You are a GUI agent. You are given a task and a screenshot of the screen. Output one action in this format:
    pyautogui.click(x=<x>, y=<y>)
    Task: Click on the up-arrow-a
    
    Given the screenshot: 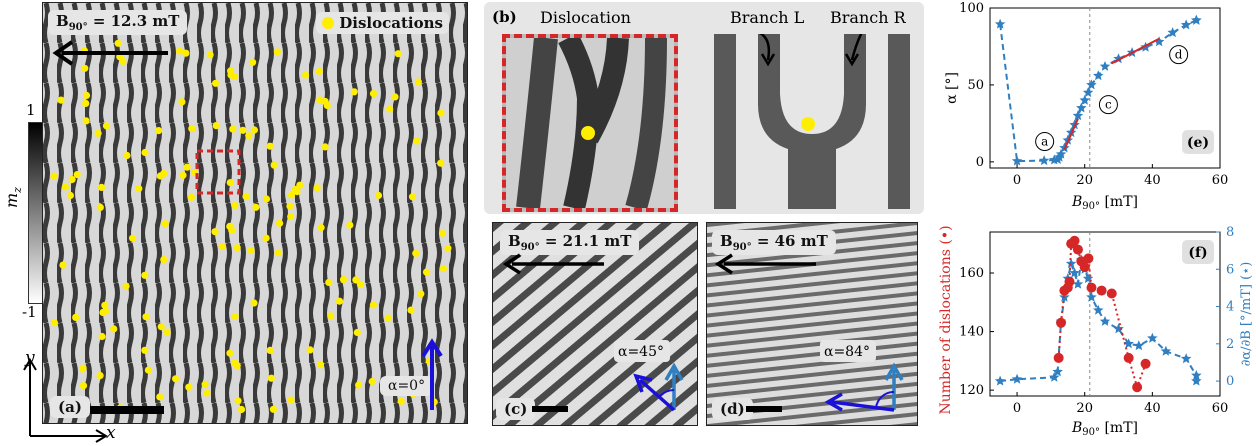 What is the action you would take?
    pyautogui.click(x=432, y=374)
    